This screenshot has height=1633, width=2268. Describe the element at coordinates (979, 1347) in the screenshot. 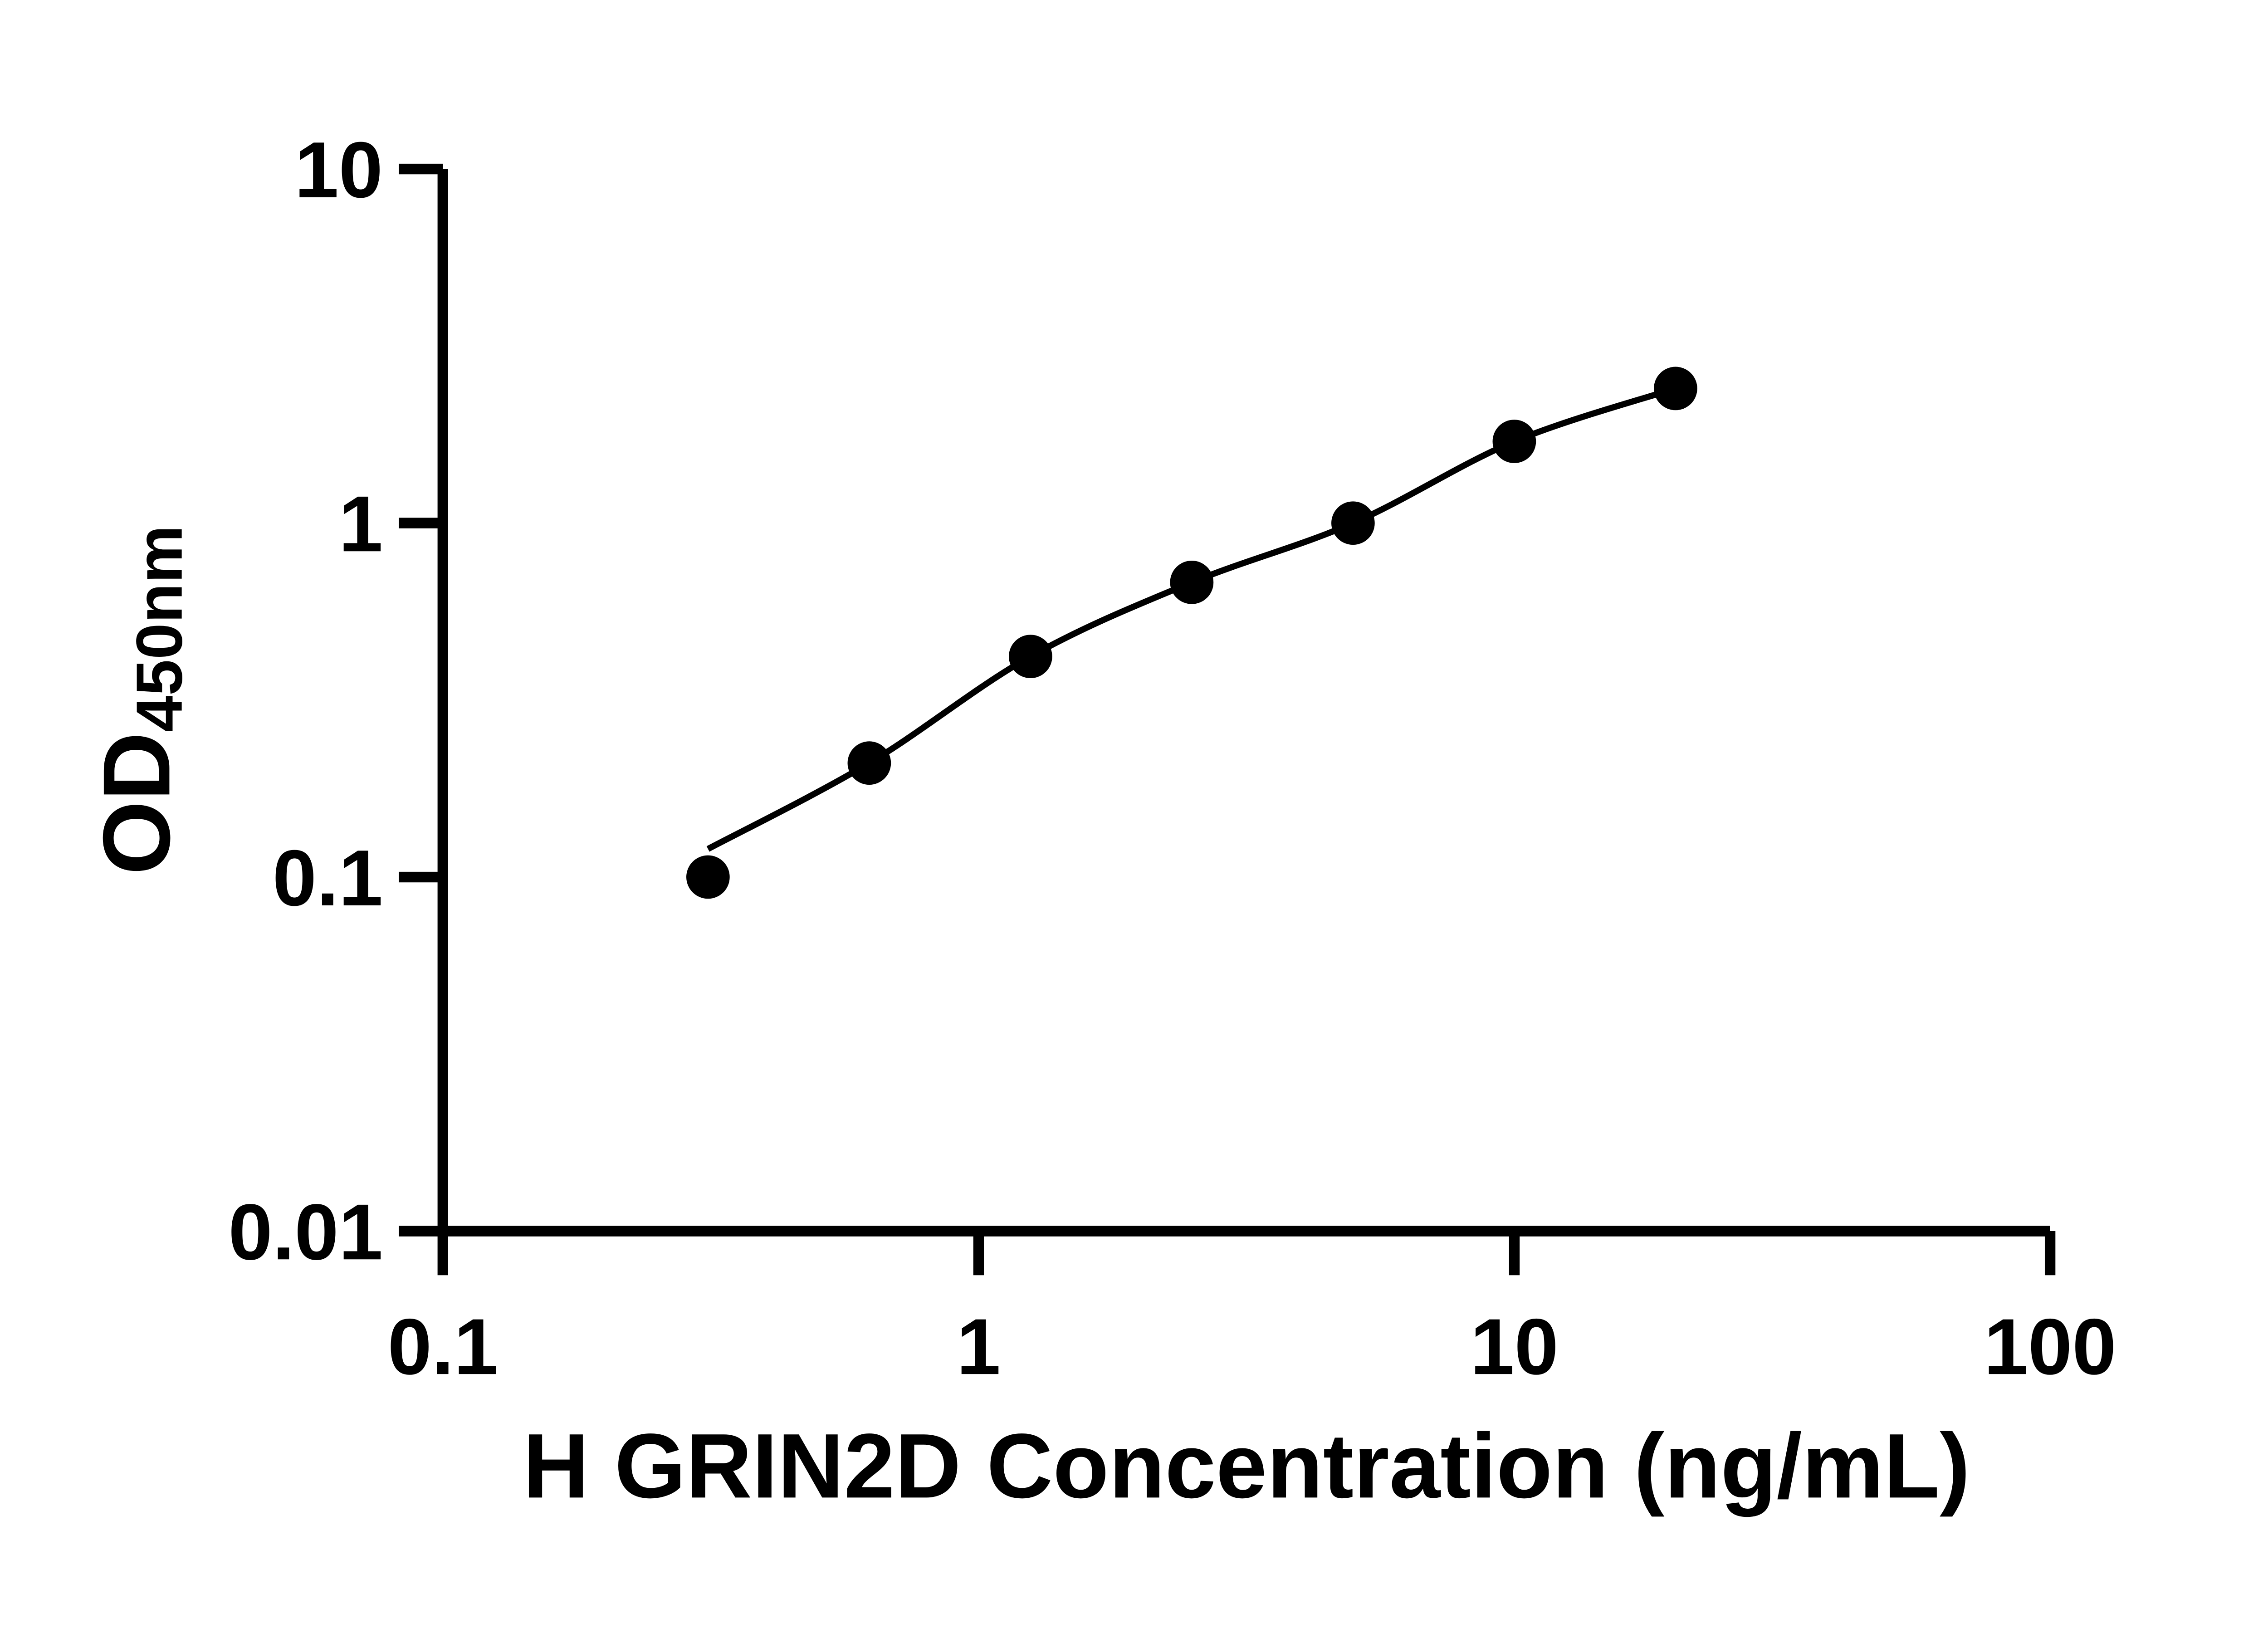

I see `x-tick-label-1: 1` at that location.